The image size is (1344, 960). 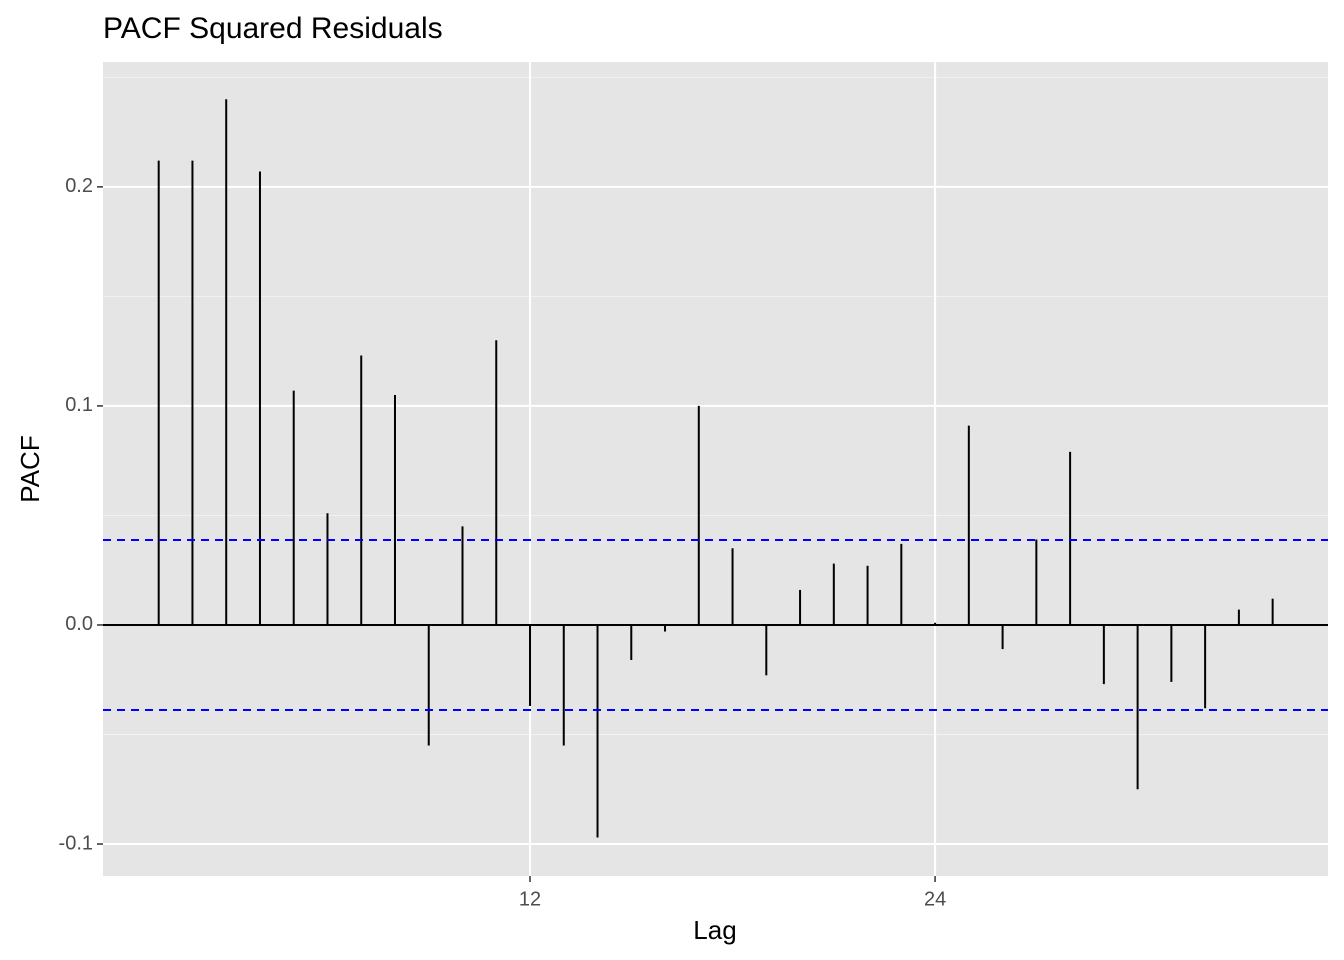 What do you see at coordinates (935, 899) in the screenshot?
I see `x-tick-label: 24` at bounding box center [935, 899].